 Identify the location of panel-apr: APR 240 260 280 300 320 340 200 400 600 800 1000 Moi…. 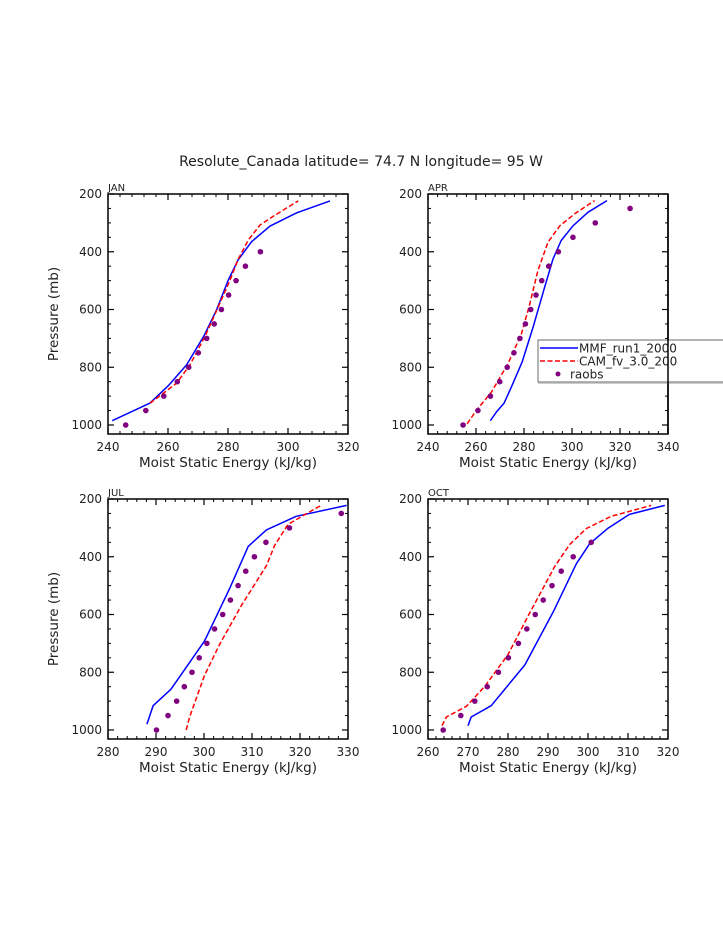
(535, 327).